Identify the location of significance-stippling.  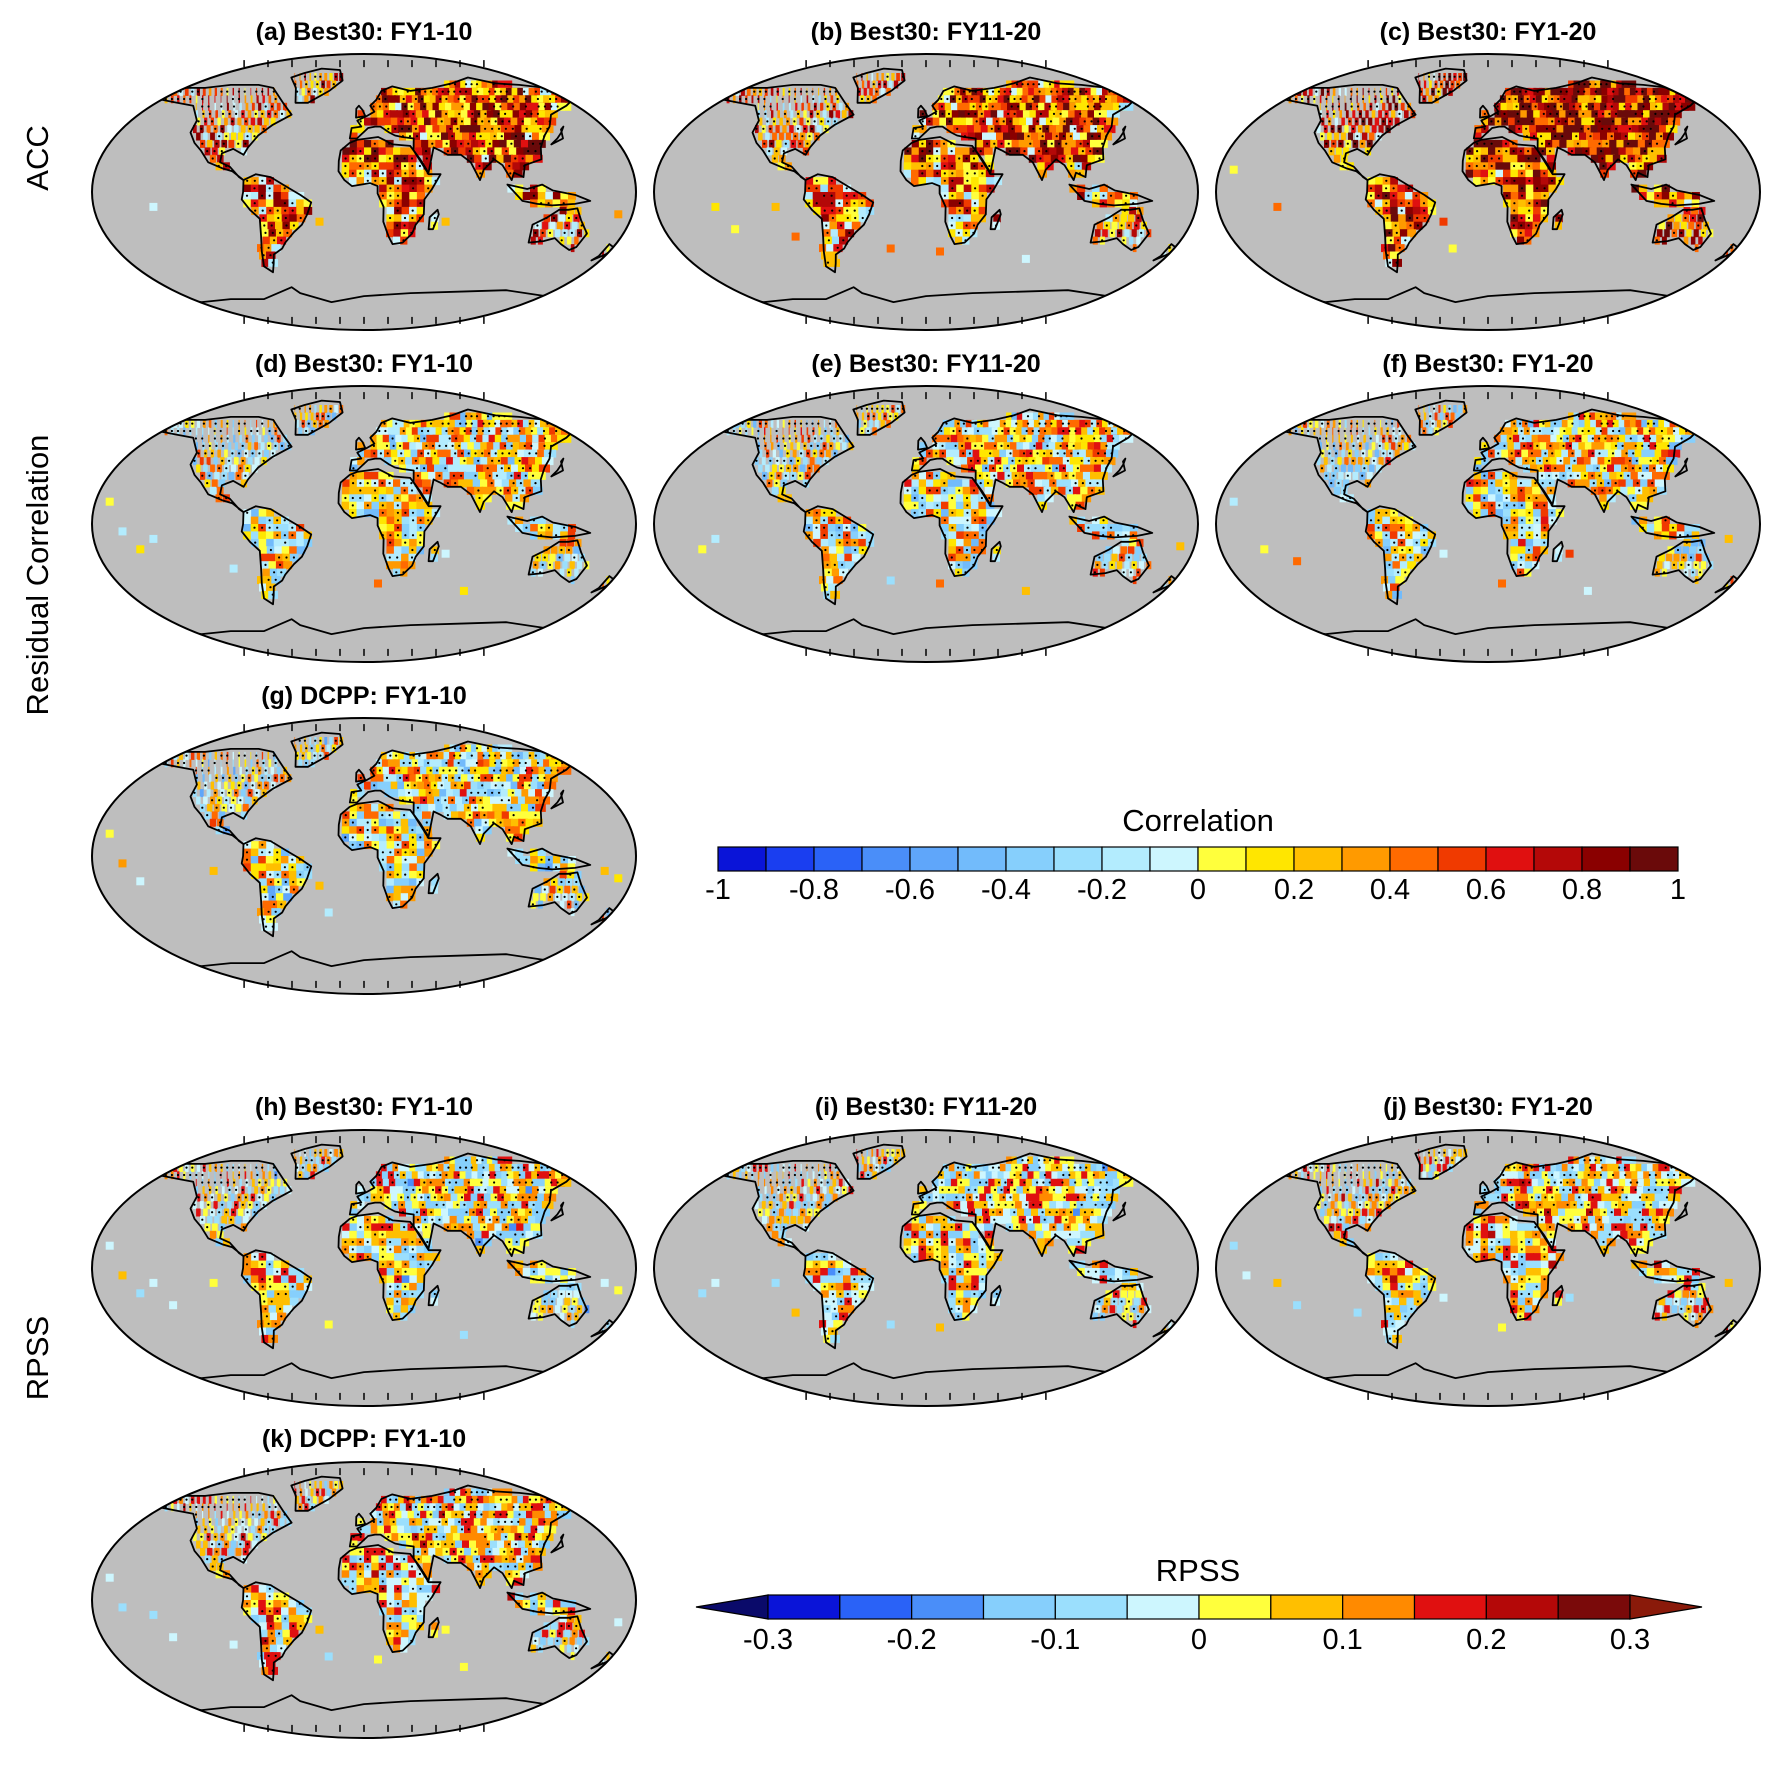
(1510, 169).